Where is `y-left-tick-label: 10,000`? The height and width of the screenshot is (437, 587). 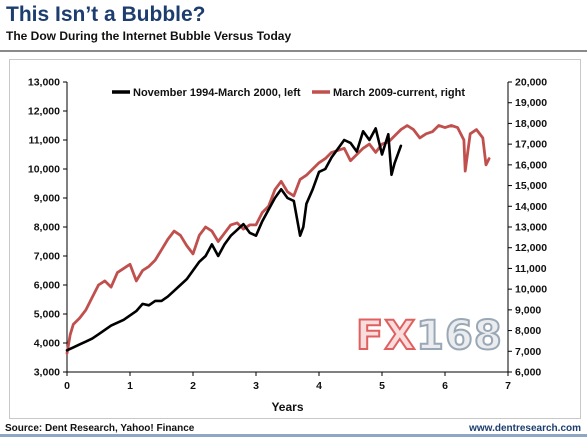
y-left-tick-label: 10,000 is located at coordinates (44, 170).